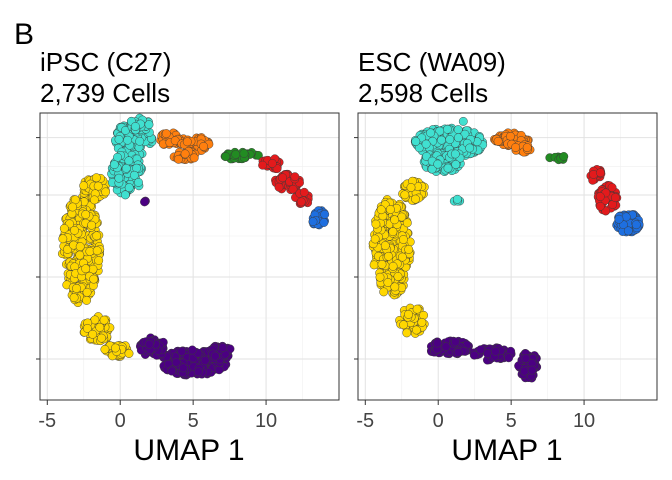 Image resolution: width=672 pixels, height=480 pixels. What do you see at coordinates (193, 421) in the screenshot?
I see `x-tick-label: 5` at bounding box center [193, 421].